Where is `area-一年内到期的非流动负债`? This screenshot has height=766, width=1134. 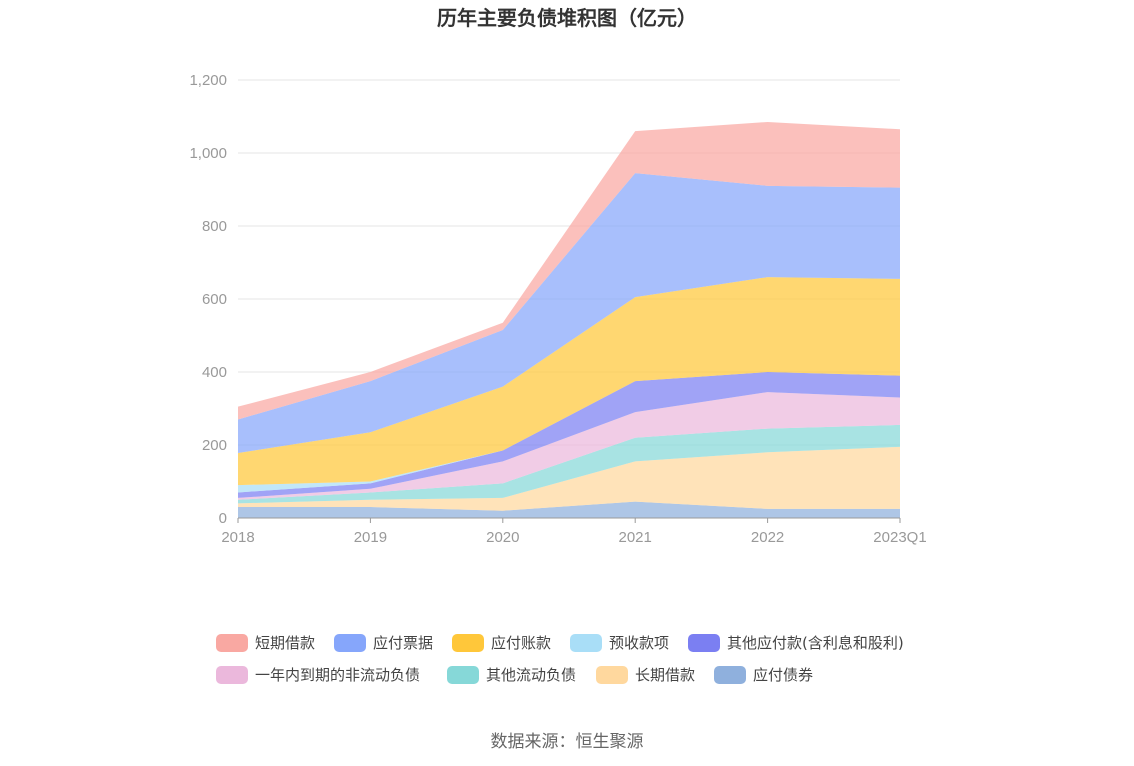
area-一年内到期的非流动负债 is located at coordinates (569, 446).